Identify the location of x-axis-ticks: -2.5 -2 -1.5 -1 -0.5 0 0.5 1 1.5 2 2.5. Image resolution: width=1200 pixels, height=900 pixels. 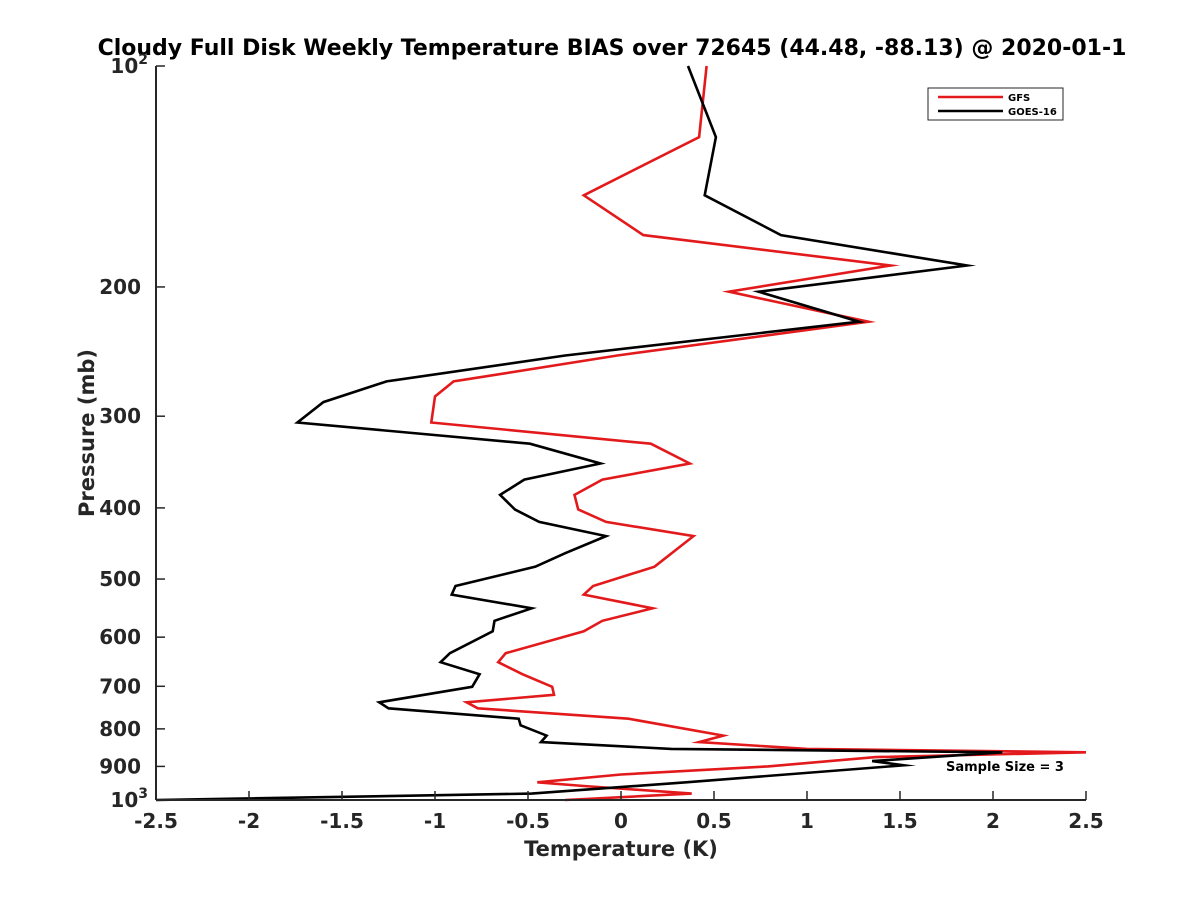
(619, 812).